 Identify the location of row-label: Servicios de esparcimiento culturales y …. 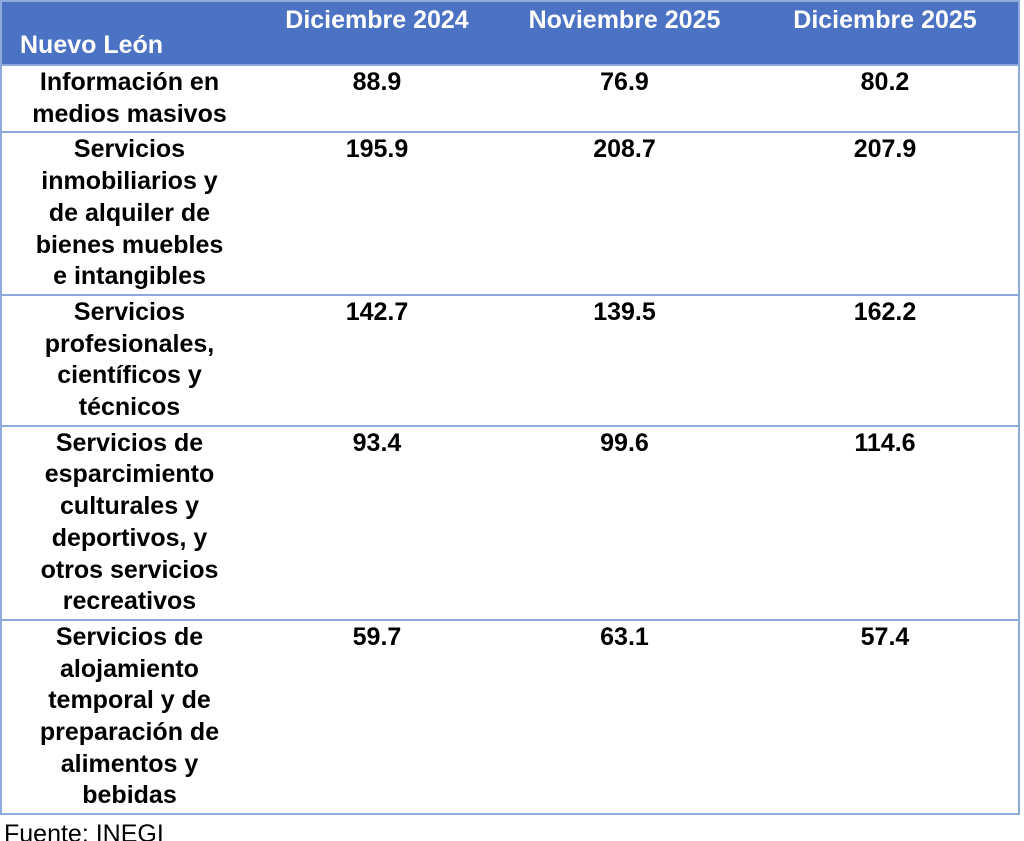
(129, 522).